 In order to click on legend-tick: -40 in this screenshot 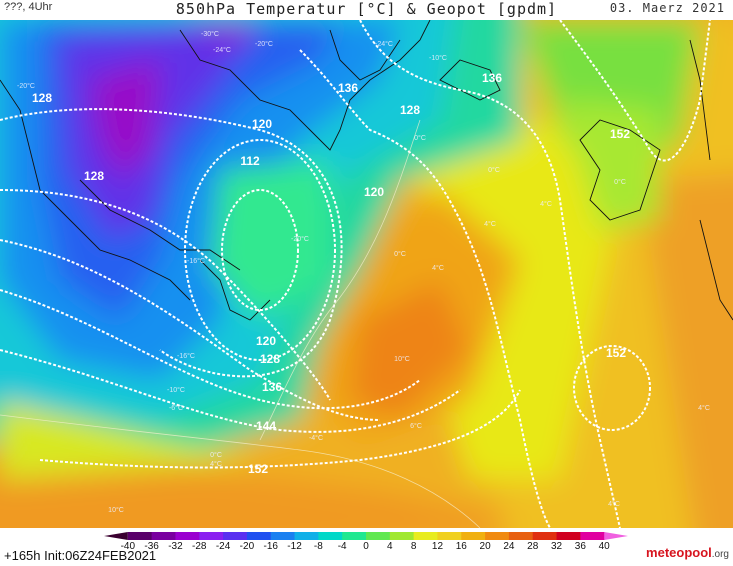, I will do `click(128, 546)`.